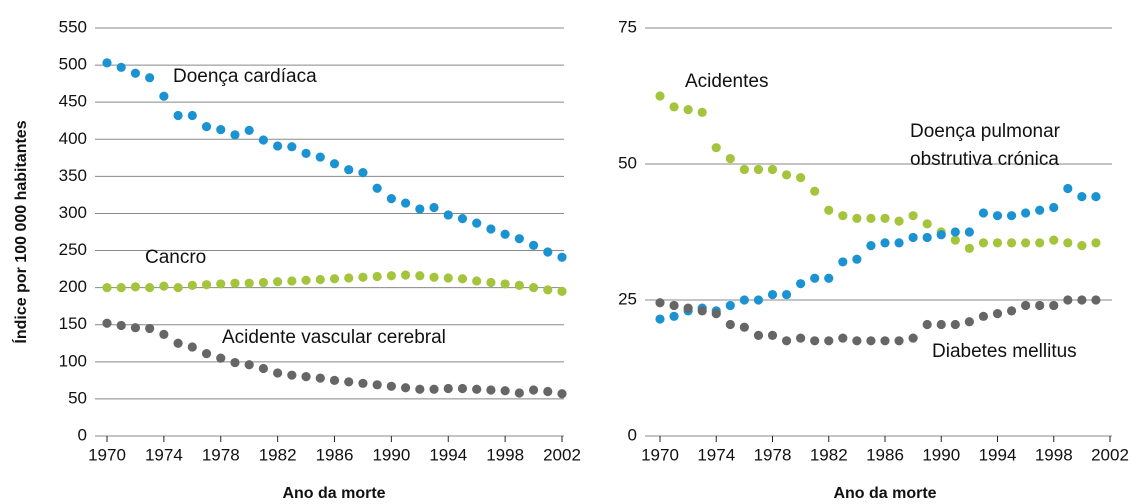 The image size is (1138, 504). I want to click on y-tick-label: 500, so click(73, 64).